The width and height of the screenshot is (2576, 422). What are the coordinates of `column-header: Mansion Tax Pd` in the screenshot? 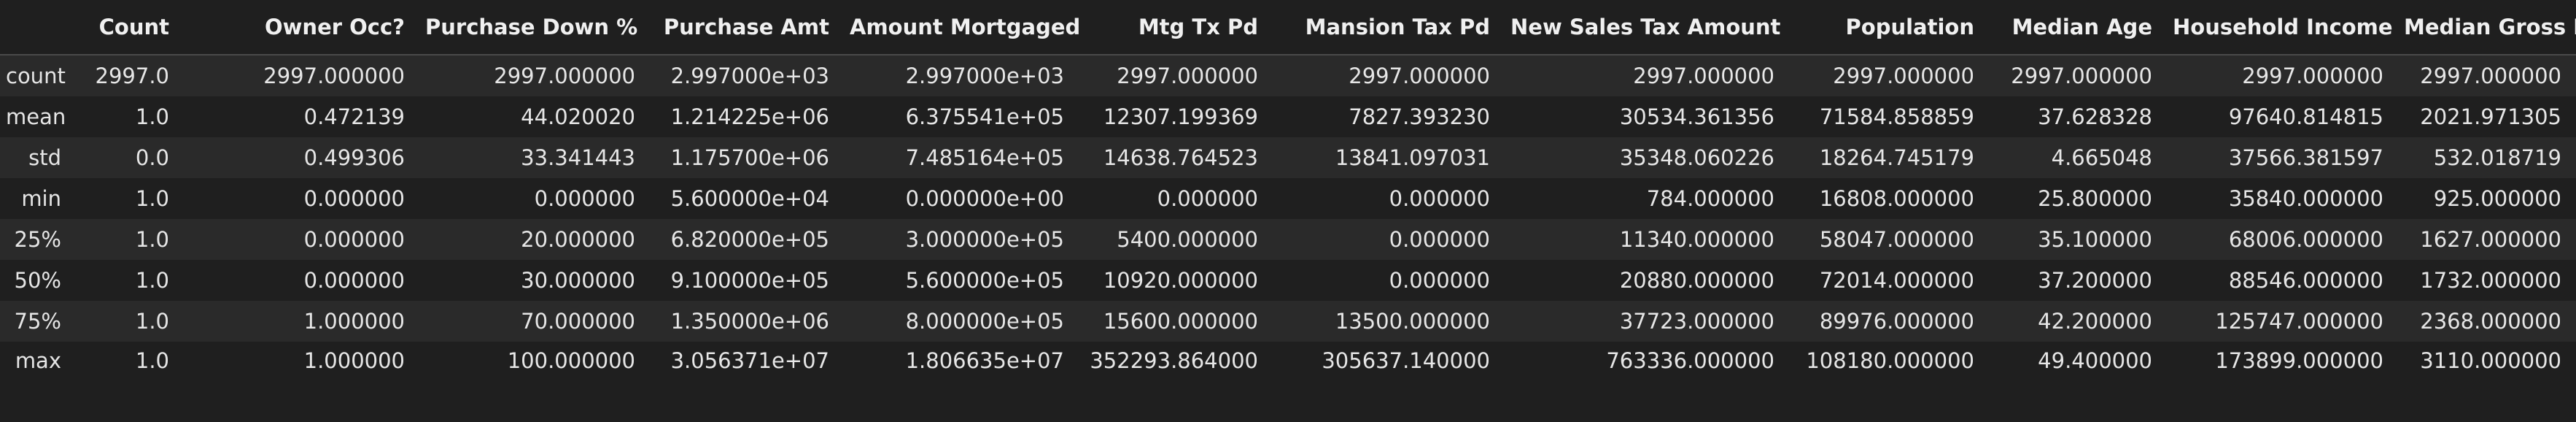 It's located at (1389, 27).